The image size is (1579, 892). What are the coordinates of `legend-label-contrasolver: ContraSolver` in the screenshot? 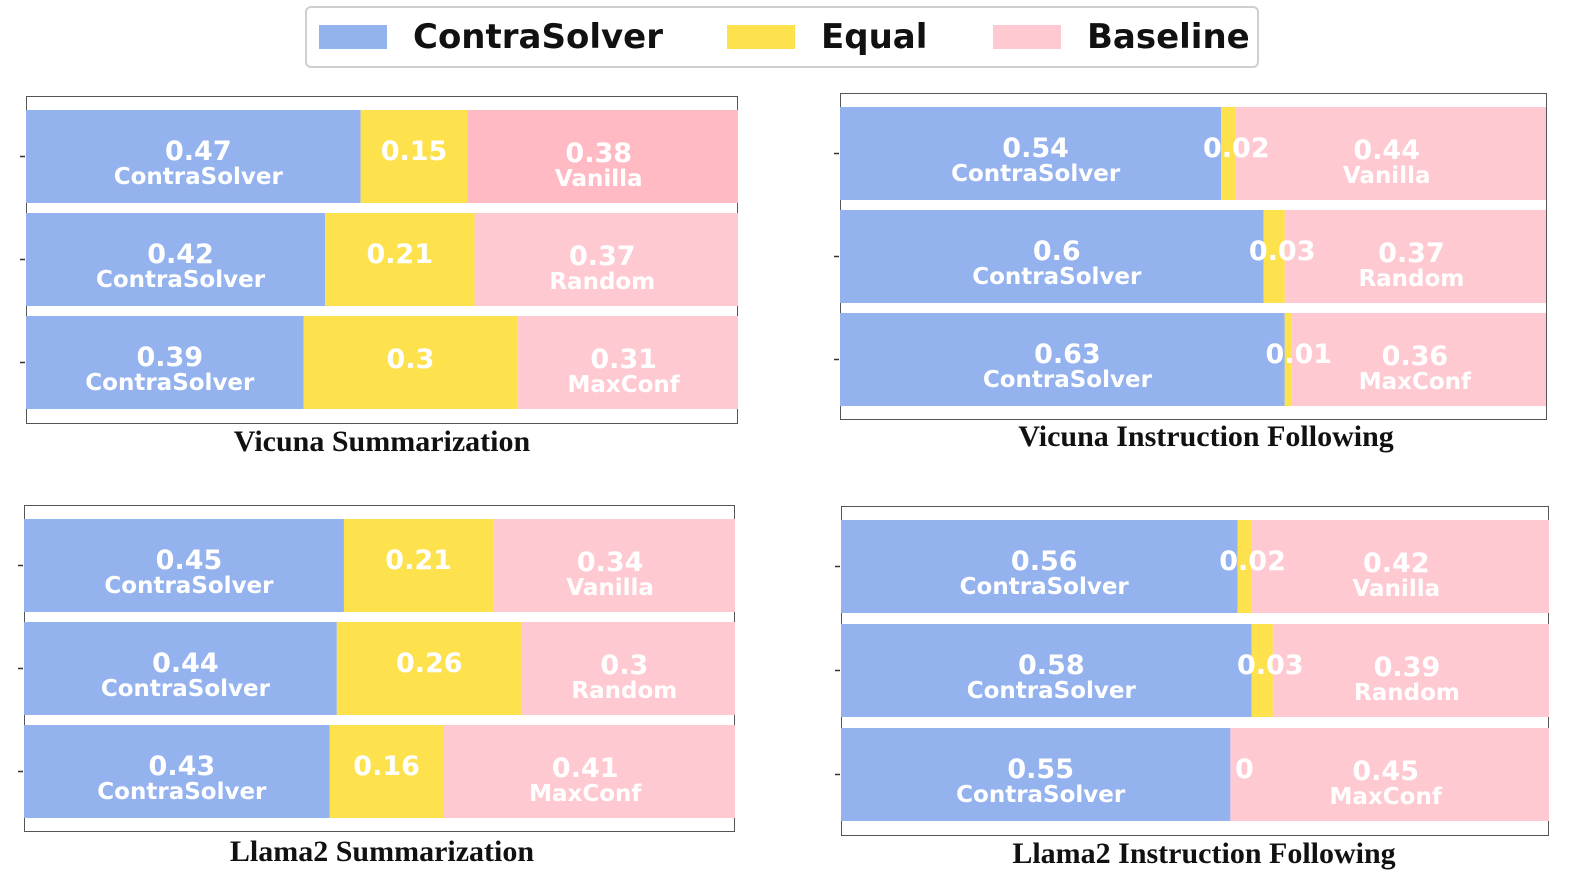 It's located at (538, 37).